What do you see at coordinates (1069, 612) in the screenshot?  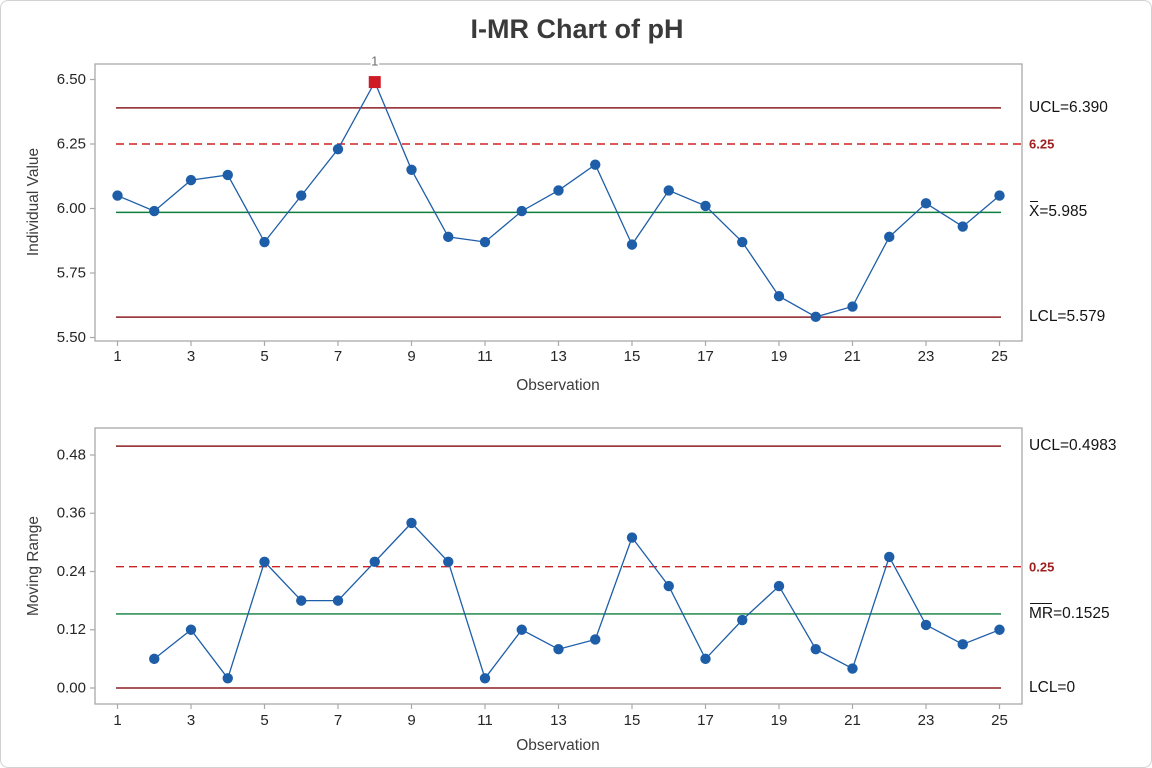 I see `center-label-moving-range: MR=0.1525` at bounding box center [1069, 612].